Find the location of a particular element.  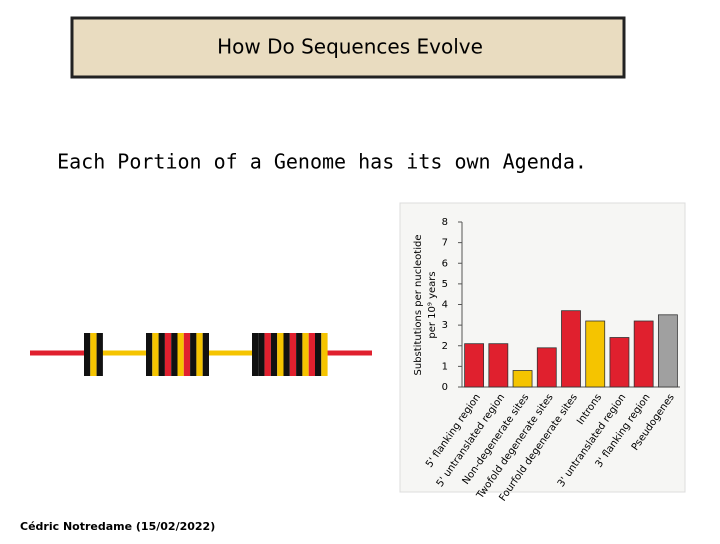

slide-title: How Do Sequences Evolve is located at coordinates (350, 47).